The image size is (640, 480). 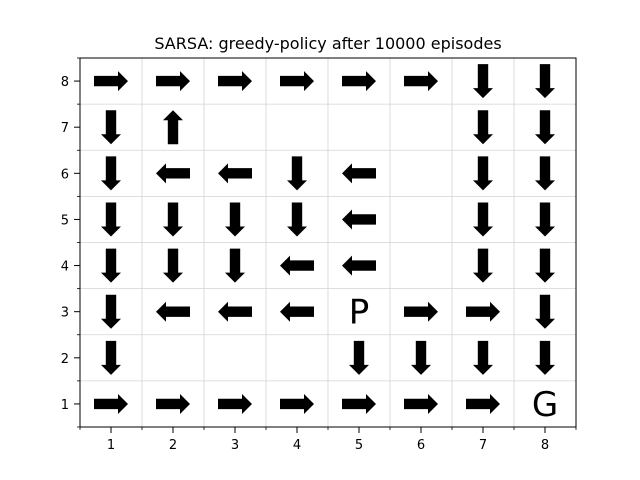 I want to click on y-tick-label: 6, so click(x=65, y=174).